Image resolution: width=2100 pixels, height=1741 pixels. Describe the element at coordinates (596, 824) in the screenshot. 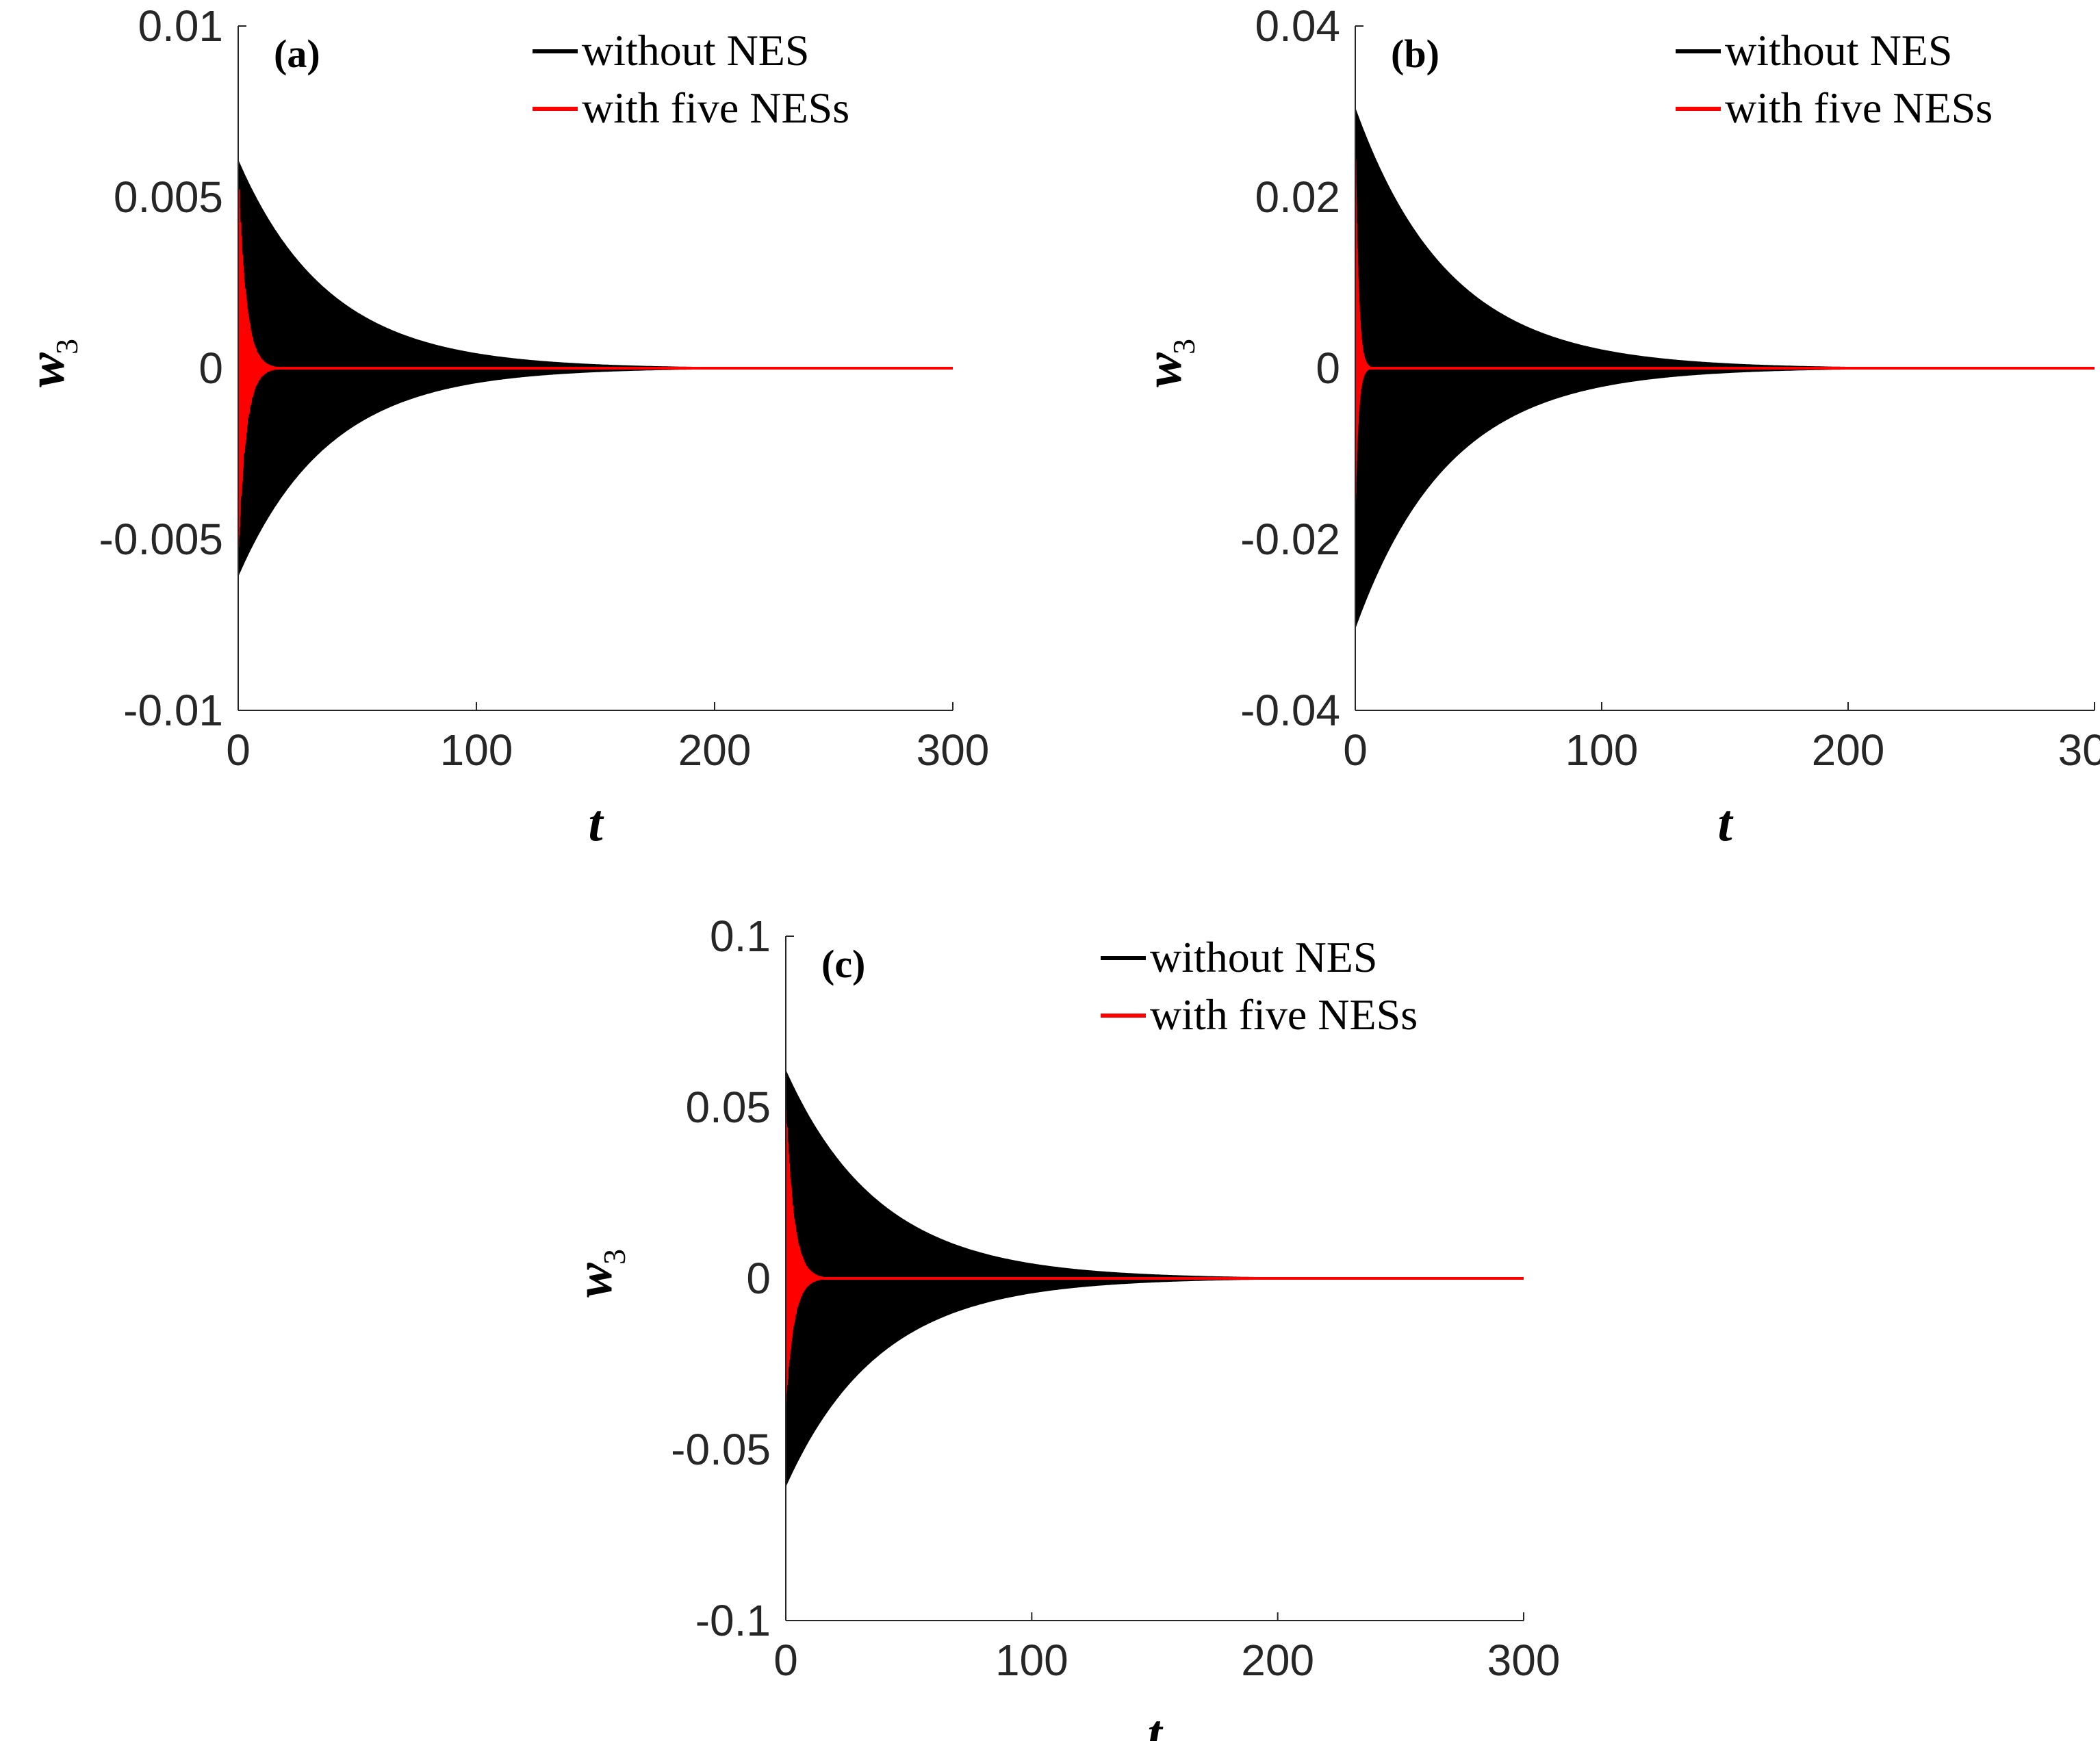

I see `panel-a-x-axis-title: t` at that location.